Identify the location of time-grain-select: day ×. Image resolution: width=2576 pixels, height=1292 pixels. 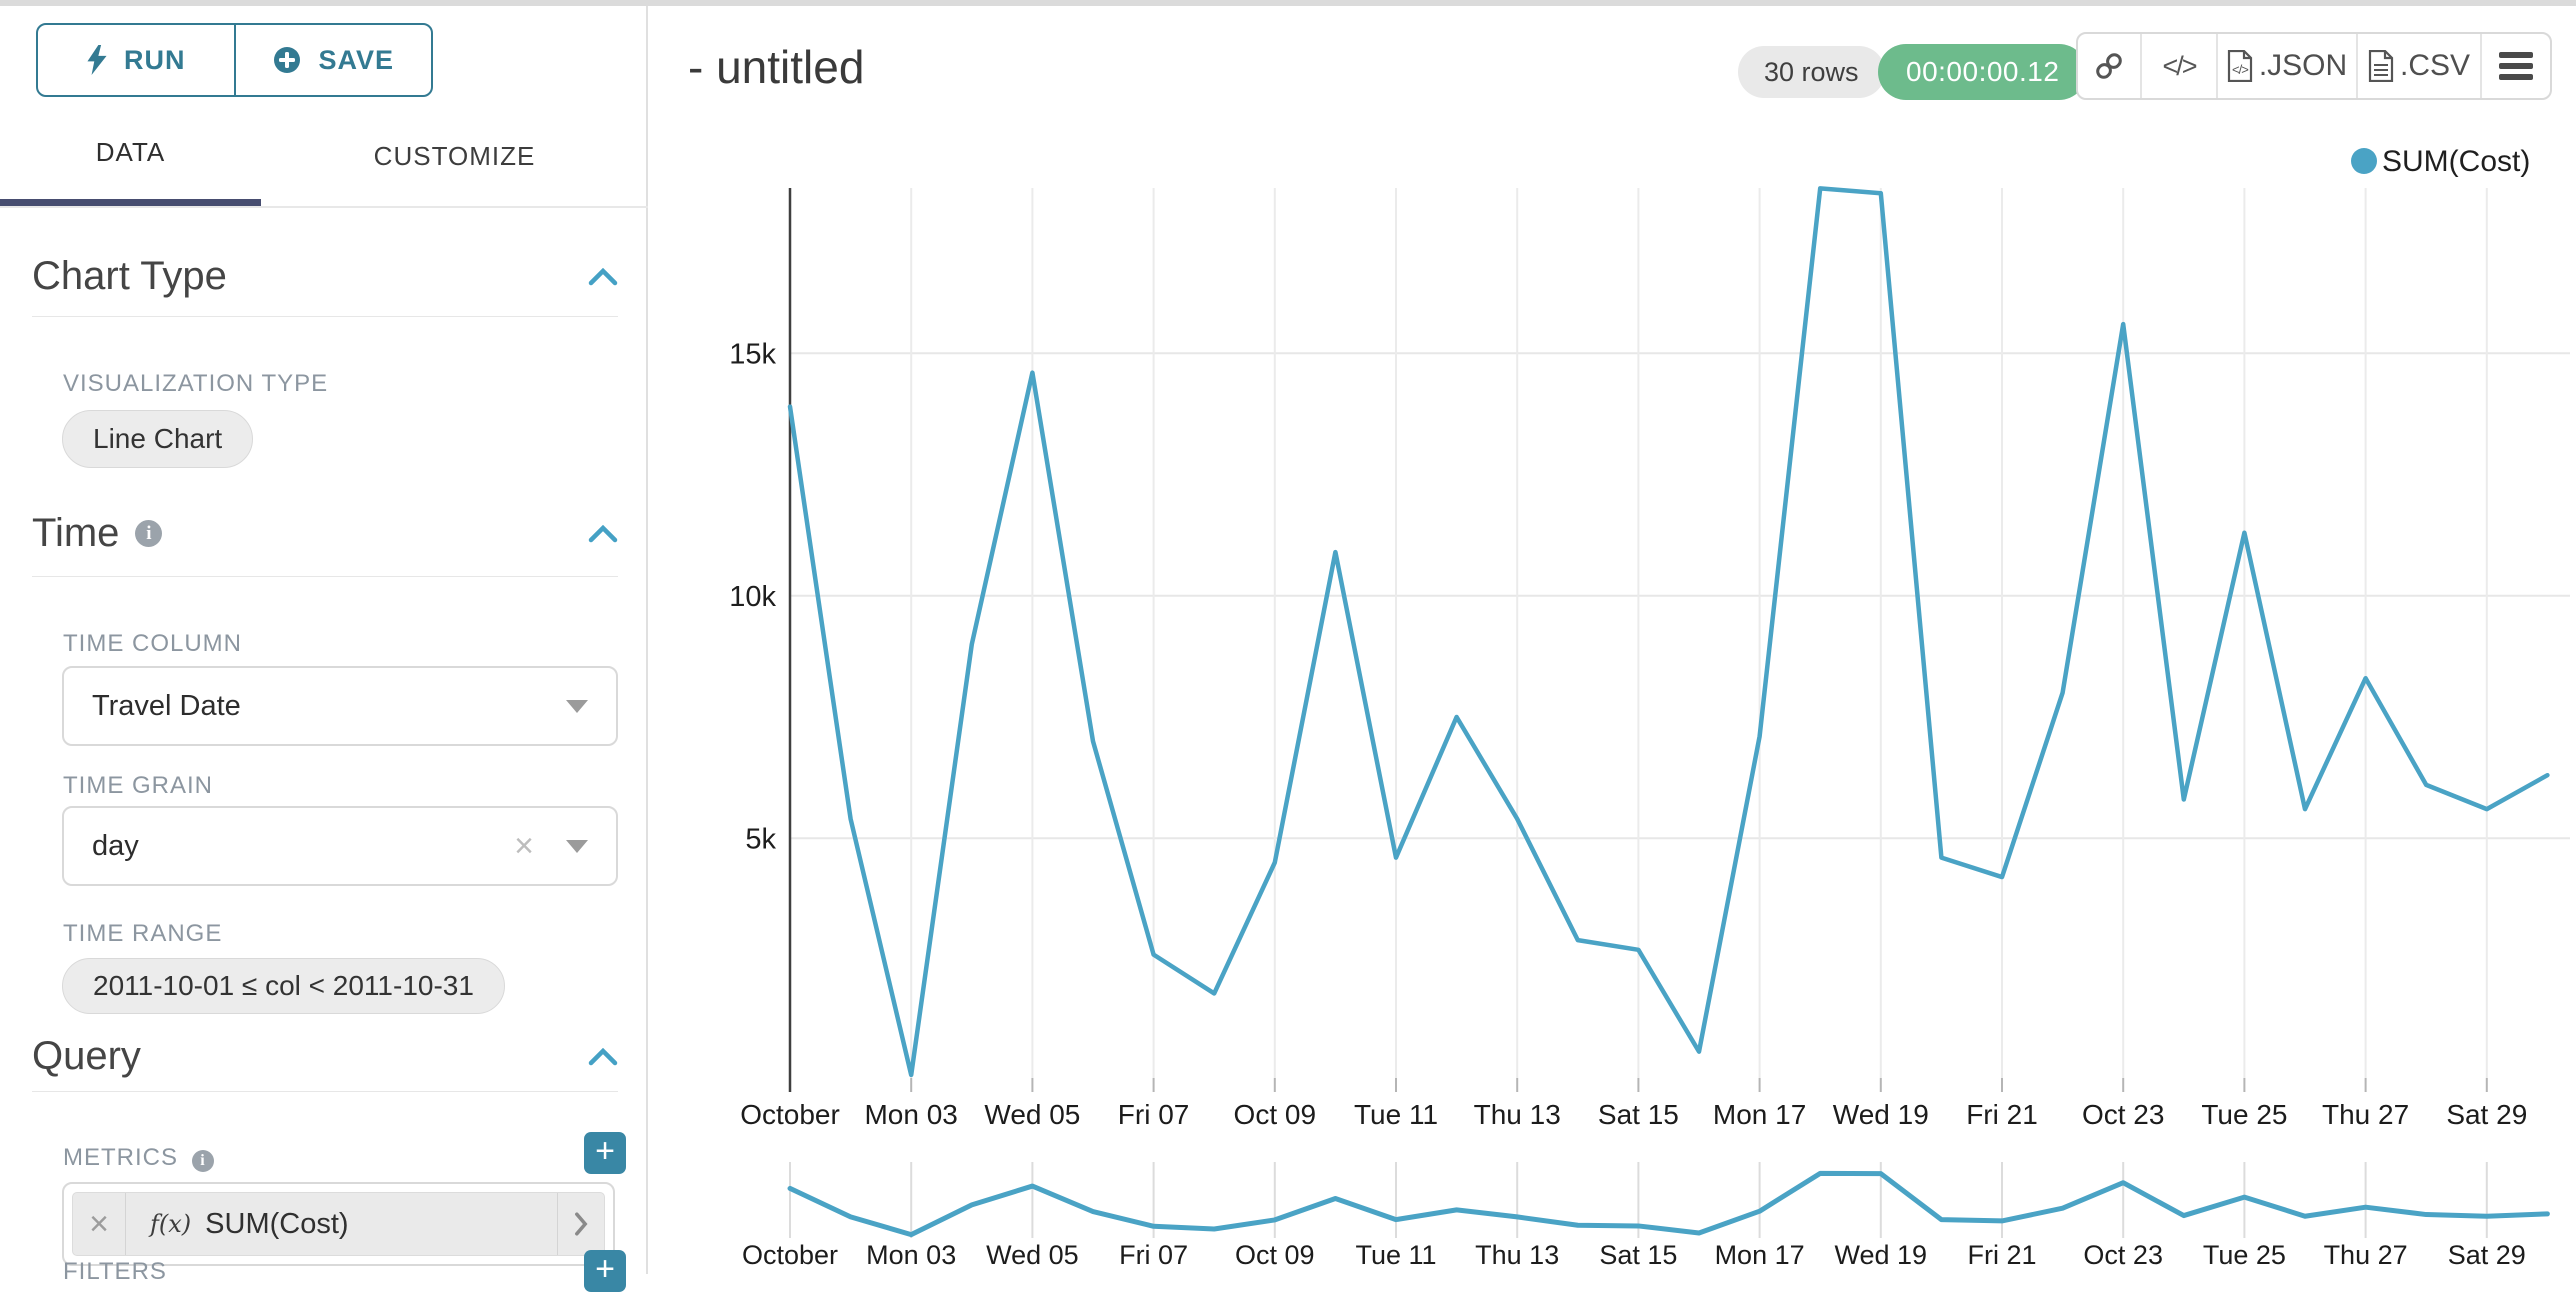
(340, 846).